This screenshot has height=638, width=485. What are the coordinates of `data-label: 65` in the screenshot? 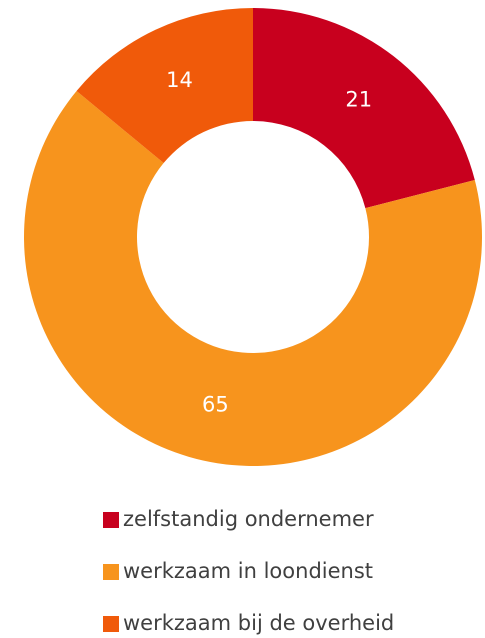 It's located at (215, 404).